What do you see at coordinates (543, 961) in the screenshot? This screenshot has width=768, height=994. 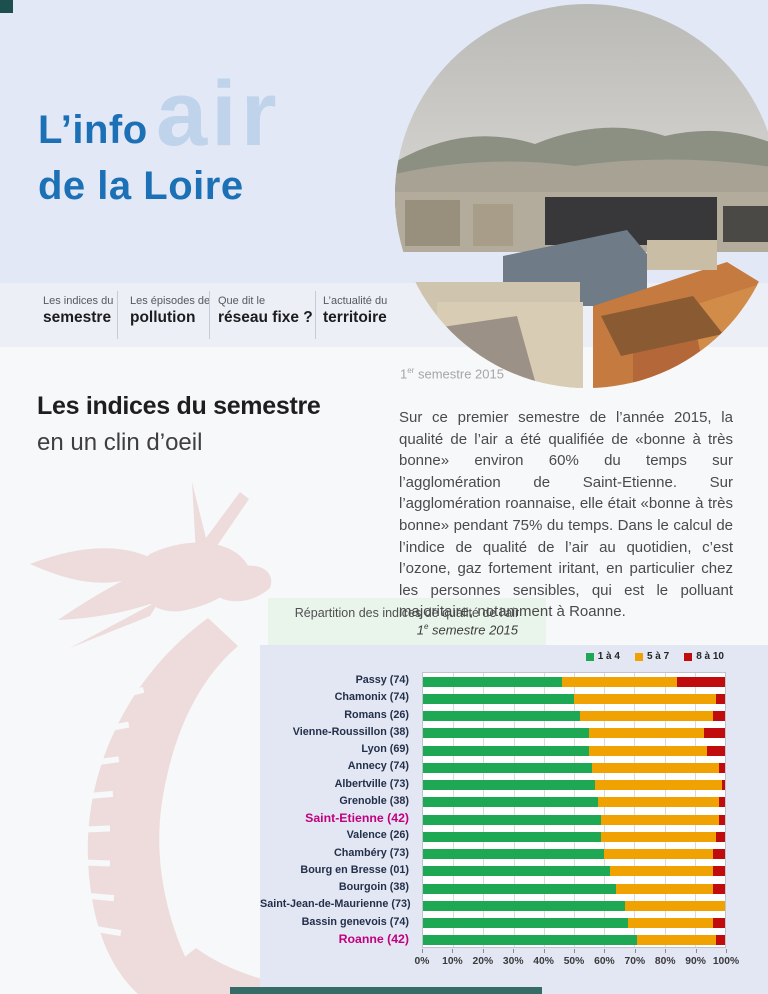 I see `x-tick-label: 40%` at bounding box center [543, 961].